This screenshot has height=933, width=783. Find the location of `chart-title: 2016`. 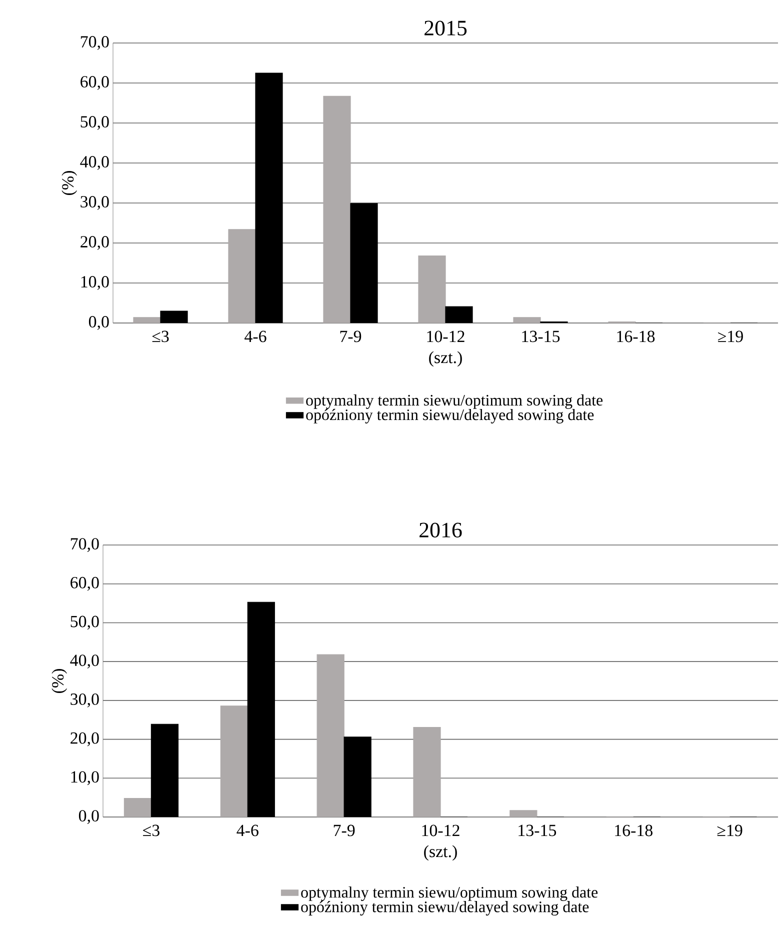

chart-title: 2016 is located at coordinates (441, 530).